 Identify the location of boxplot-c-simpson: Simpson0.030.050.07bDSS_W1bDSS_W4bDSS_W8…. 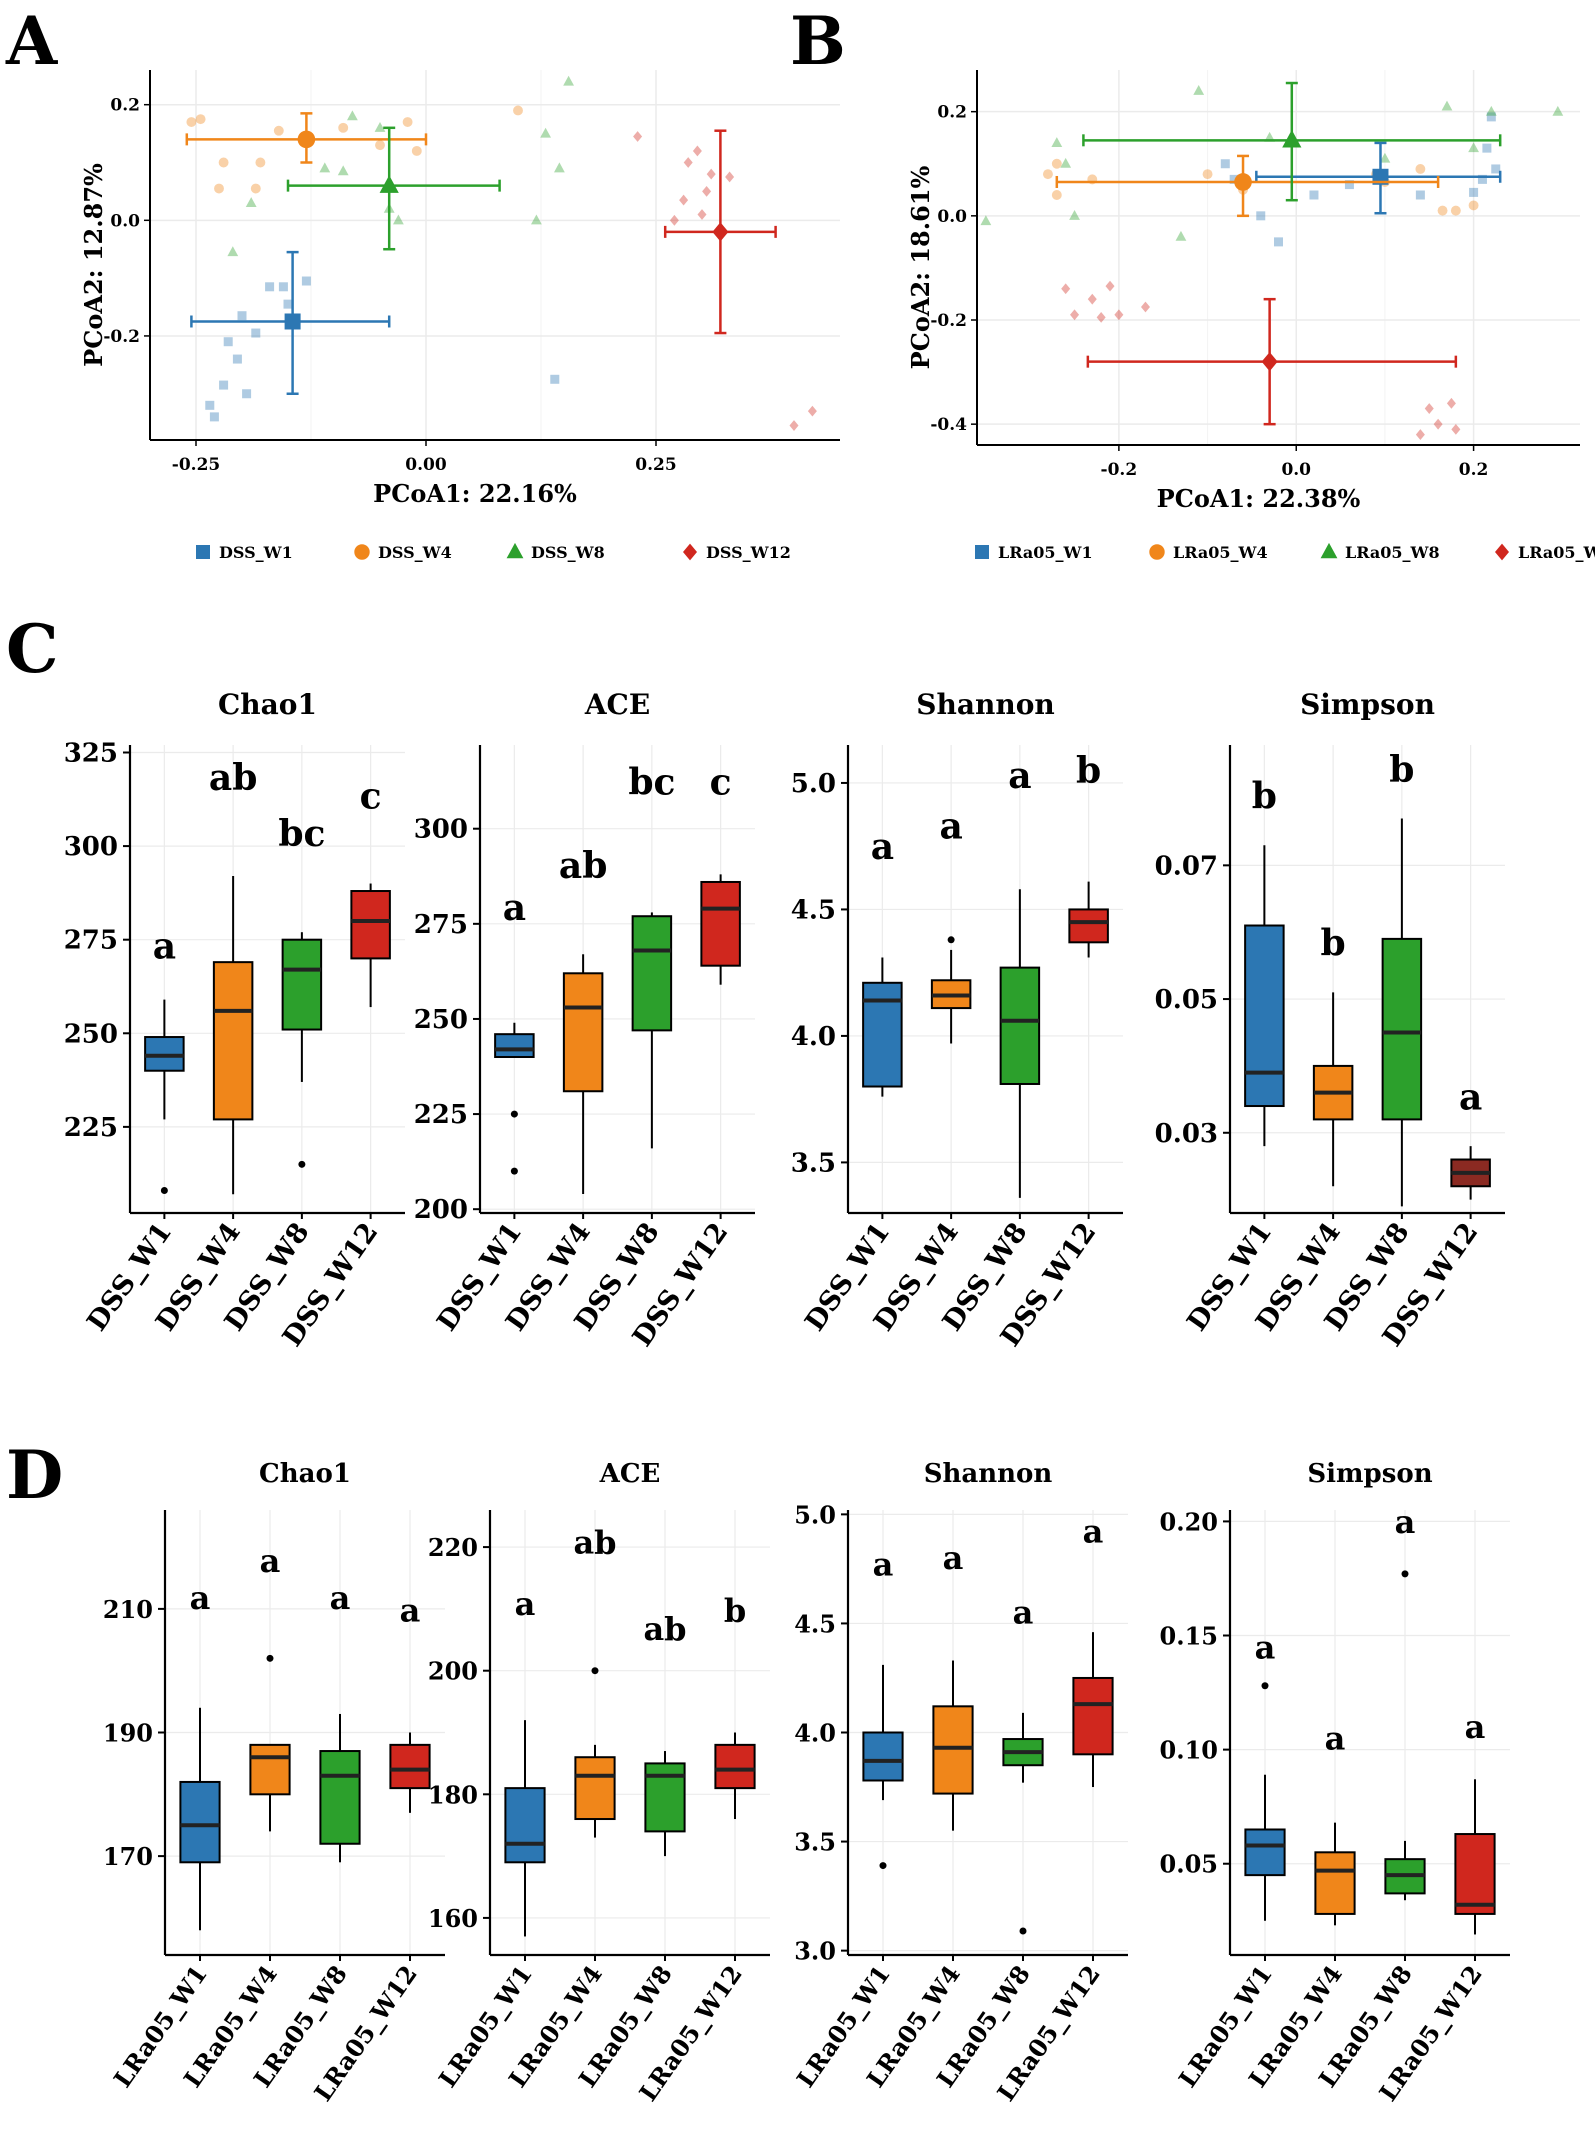
(1330, 1020).